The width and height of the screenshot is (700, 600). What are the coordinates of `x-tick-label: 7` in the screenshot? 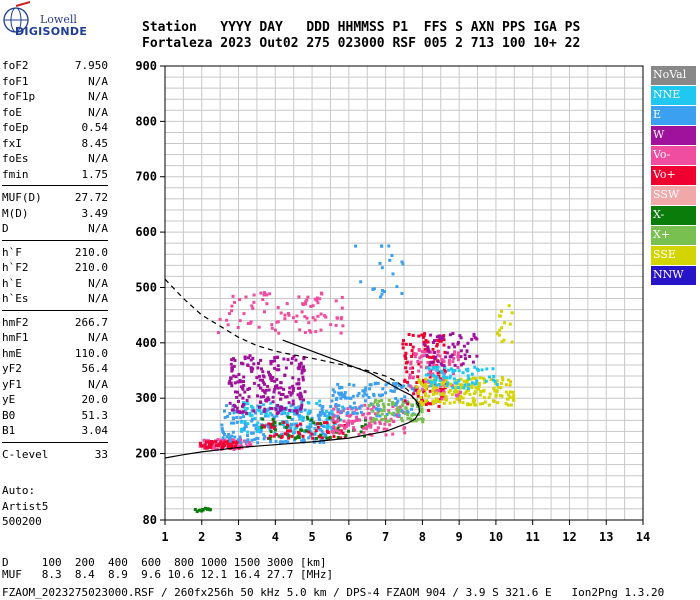 It's located at (385, 537).